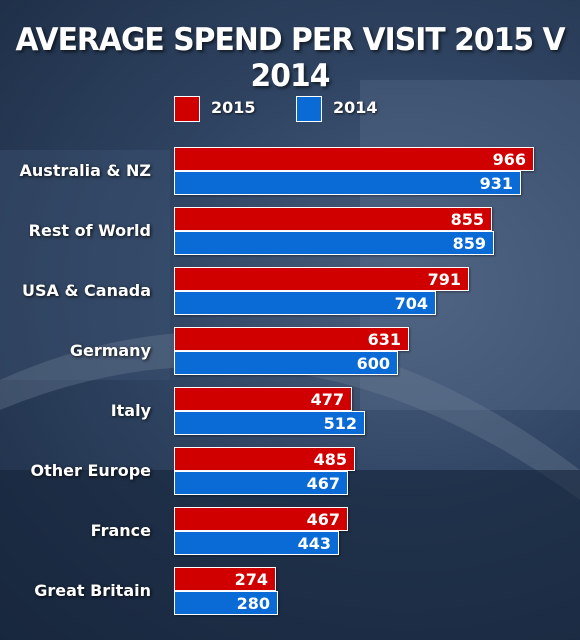 This screenshot has width=580, height=640. What do you see at coordinates (354, 159) in the screenshot?
I see `bar-2015: 966` at bounding box center [354, 159].